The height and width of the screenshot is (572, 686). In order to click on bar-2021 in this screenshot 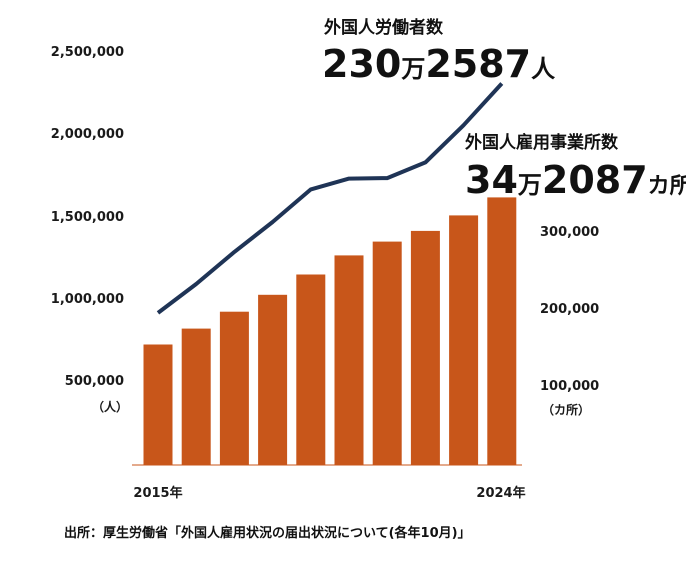, I will do `click(387, 353)`.